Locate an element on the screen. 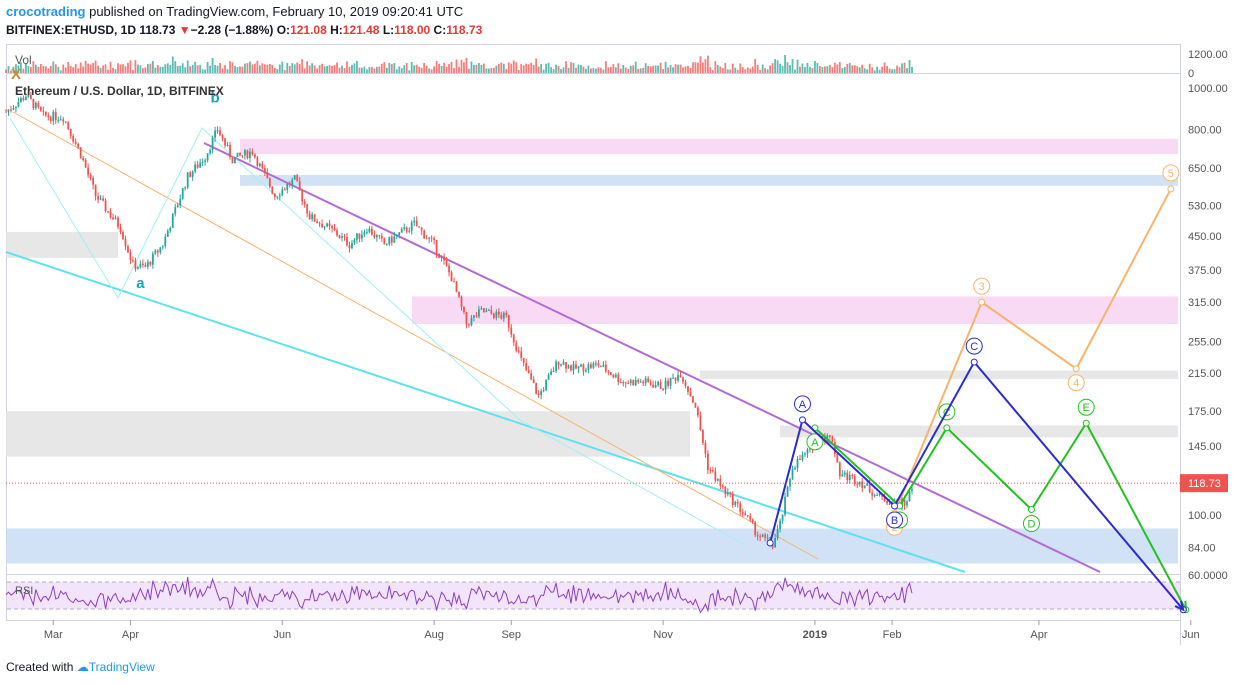 The width and height of the screenshot is (1243, 685). green-wave-label-circle is located at coordinates (815, 442).